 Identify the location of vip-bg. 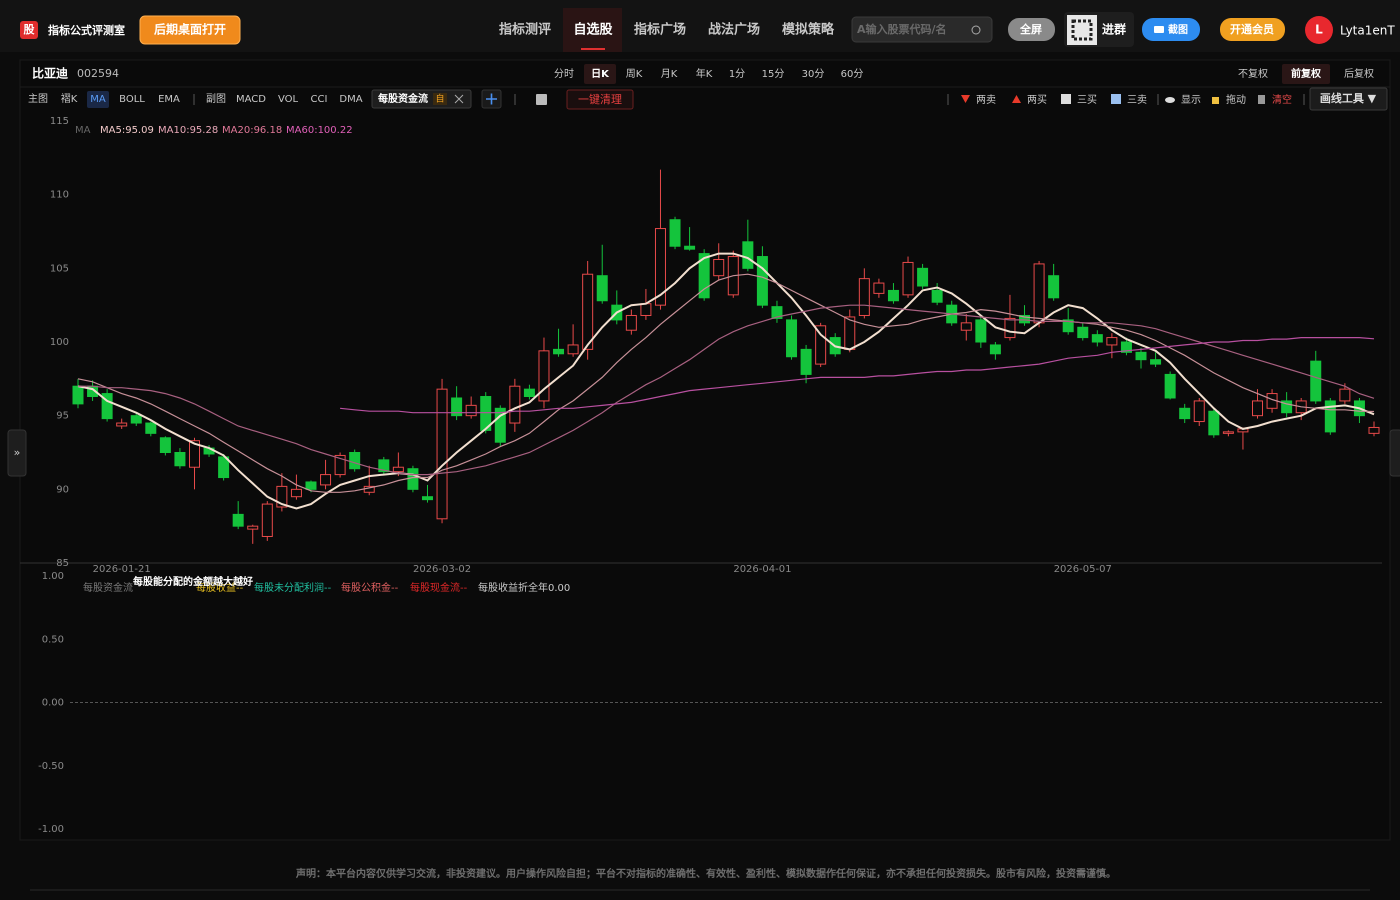
(1252, 29).